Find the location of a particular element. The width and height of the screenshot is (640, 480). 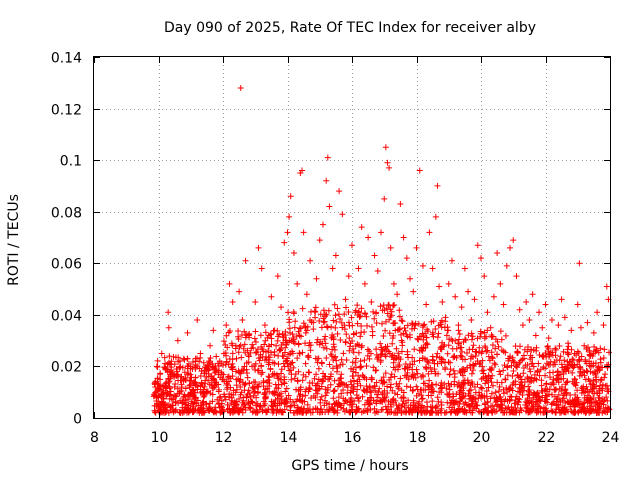

x-tick-label: 22 is located at coordinates (547, 438).